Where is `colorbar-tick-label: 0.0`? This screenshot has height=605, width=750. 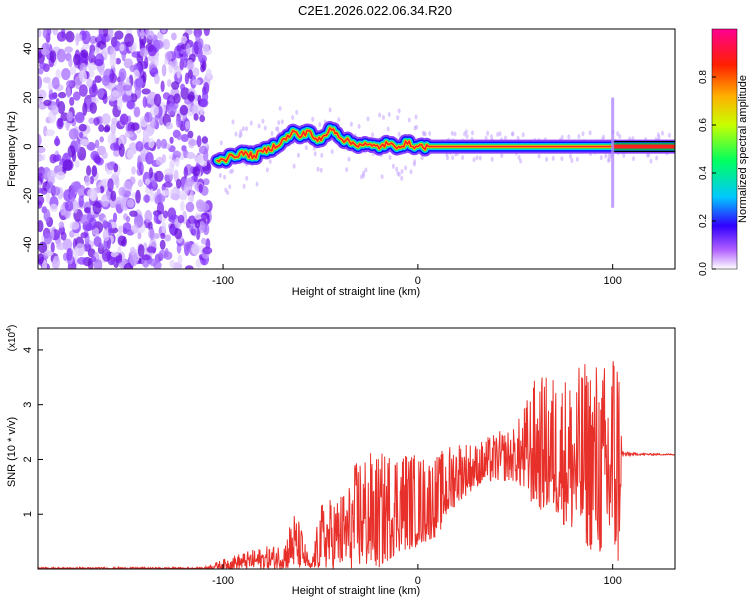 colorbar-tick-label: 0.0 is located at coordinates (703, 269).